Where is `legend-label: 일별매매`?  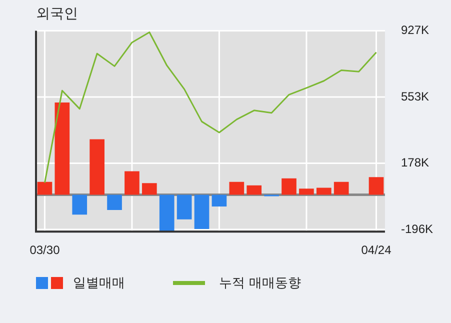
legend-label: 일별매매 is located at coordinates (99, 283).